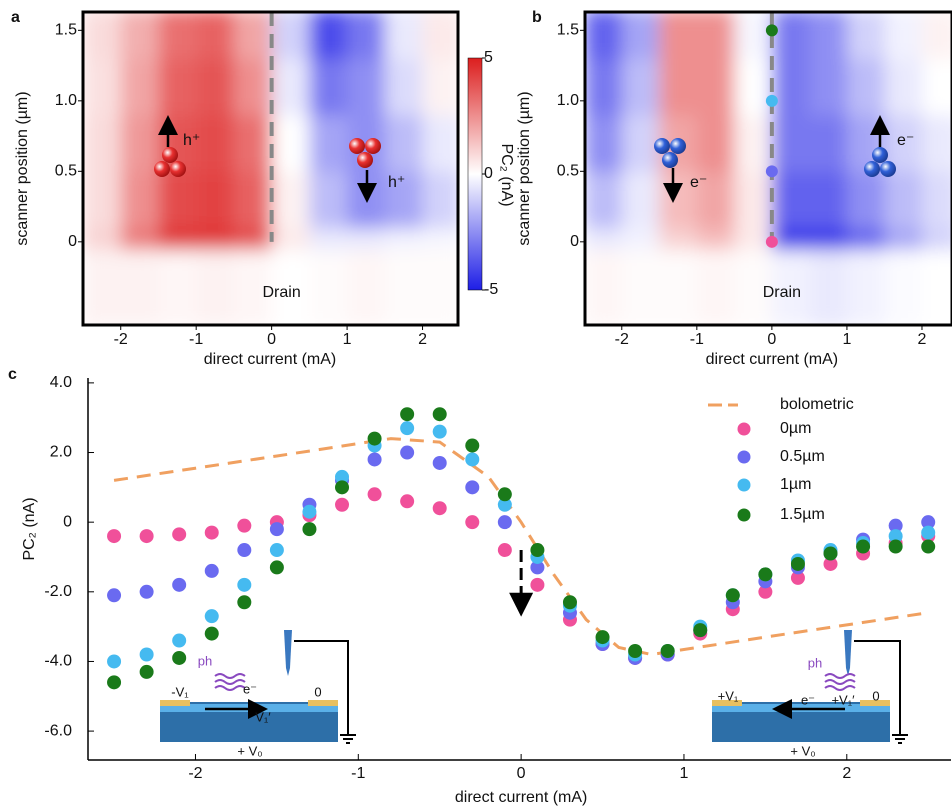  Describe the element at coordinates (698, 182) in the screenshot. I see `annotation: e⁻` at that location.